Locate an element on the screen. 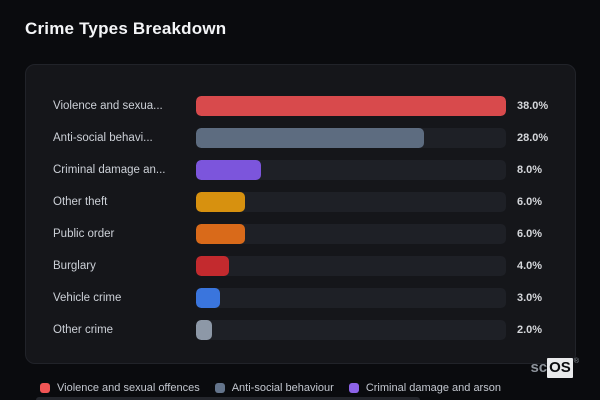 Image resolution: width=600 pixels, height=400 pixels. bar-row: Violence and sexua... 38.0% is located at coordinates (300, 106).